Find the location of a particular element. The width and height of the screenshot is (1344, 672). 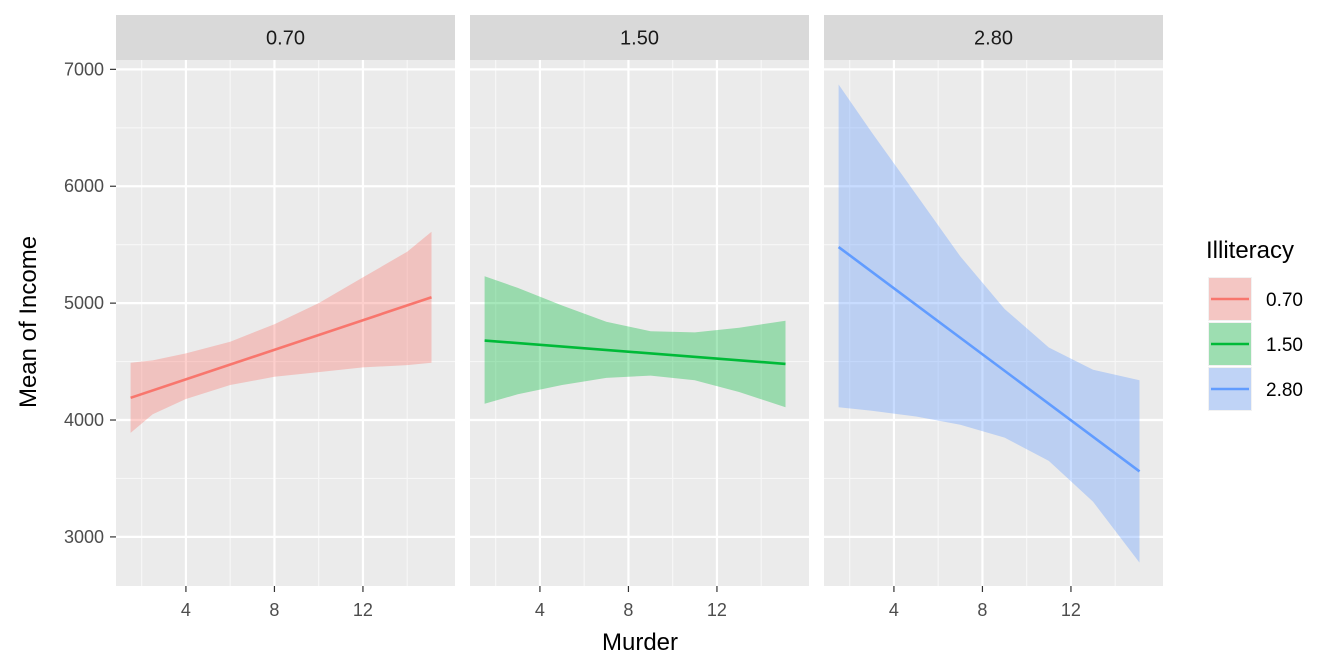

legend: Illiteracy 0.70 1.50 2.80 is located at coordinates (1254, 324).